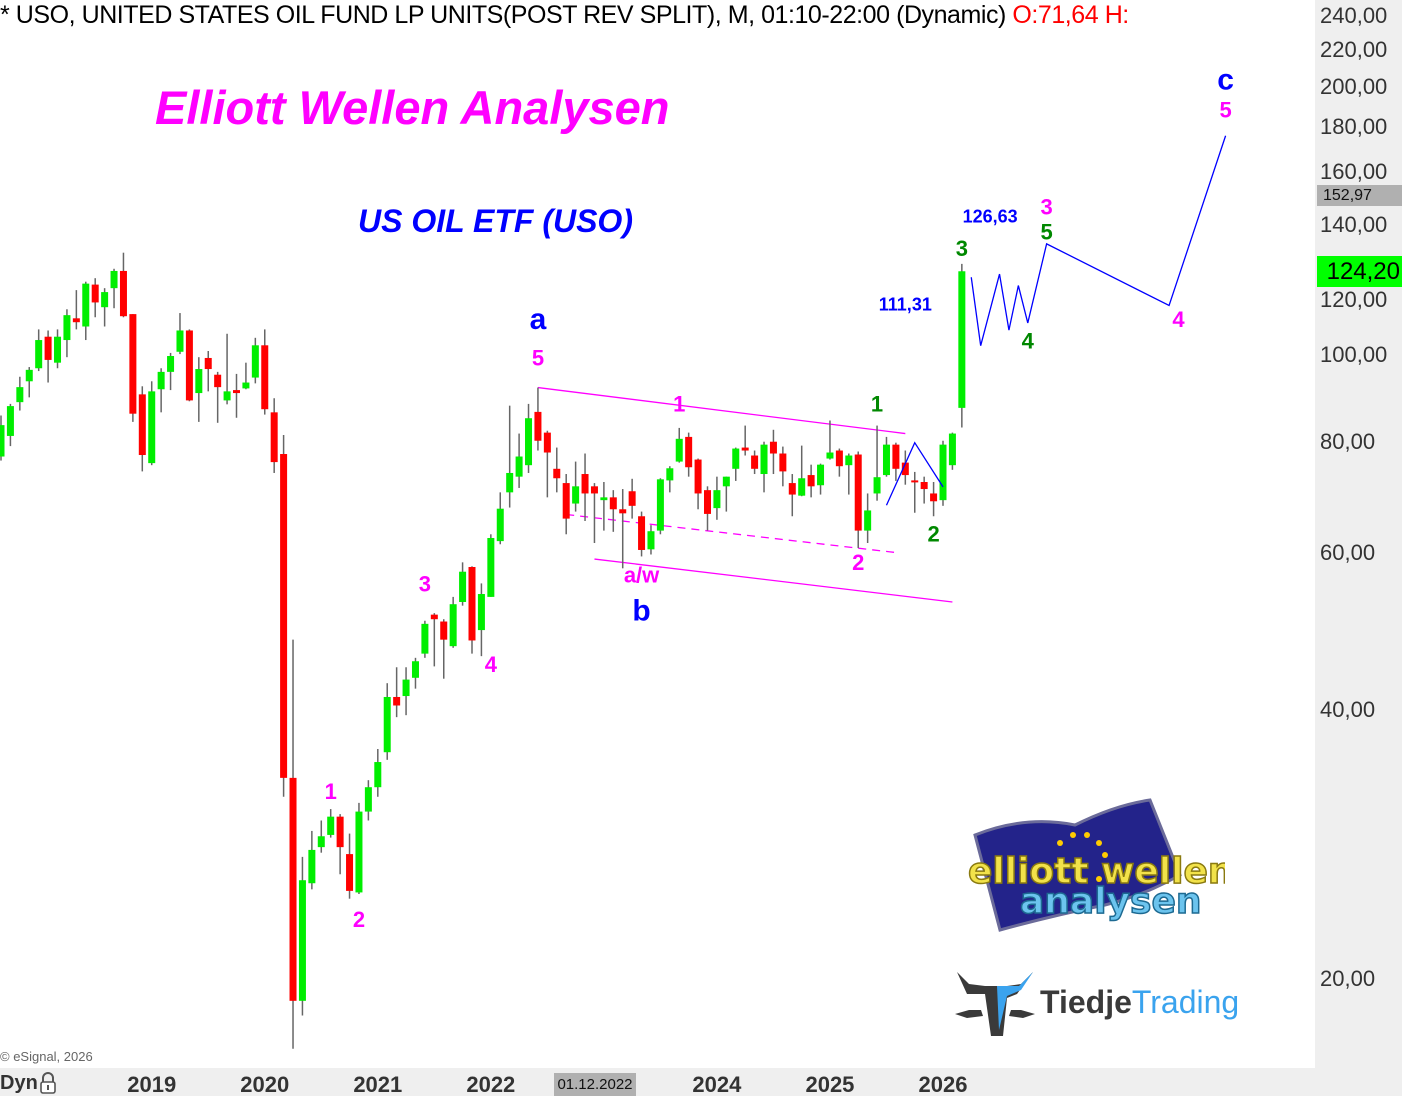 The width and height of the screenshot is (1402, 1099). I want to click on last-price-label: 124,20, so click(1359, 271).